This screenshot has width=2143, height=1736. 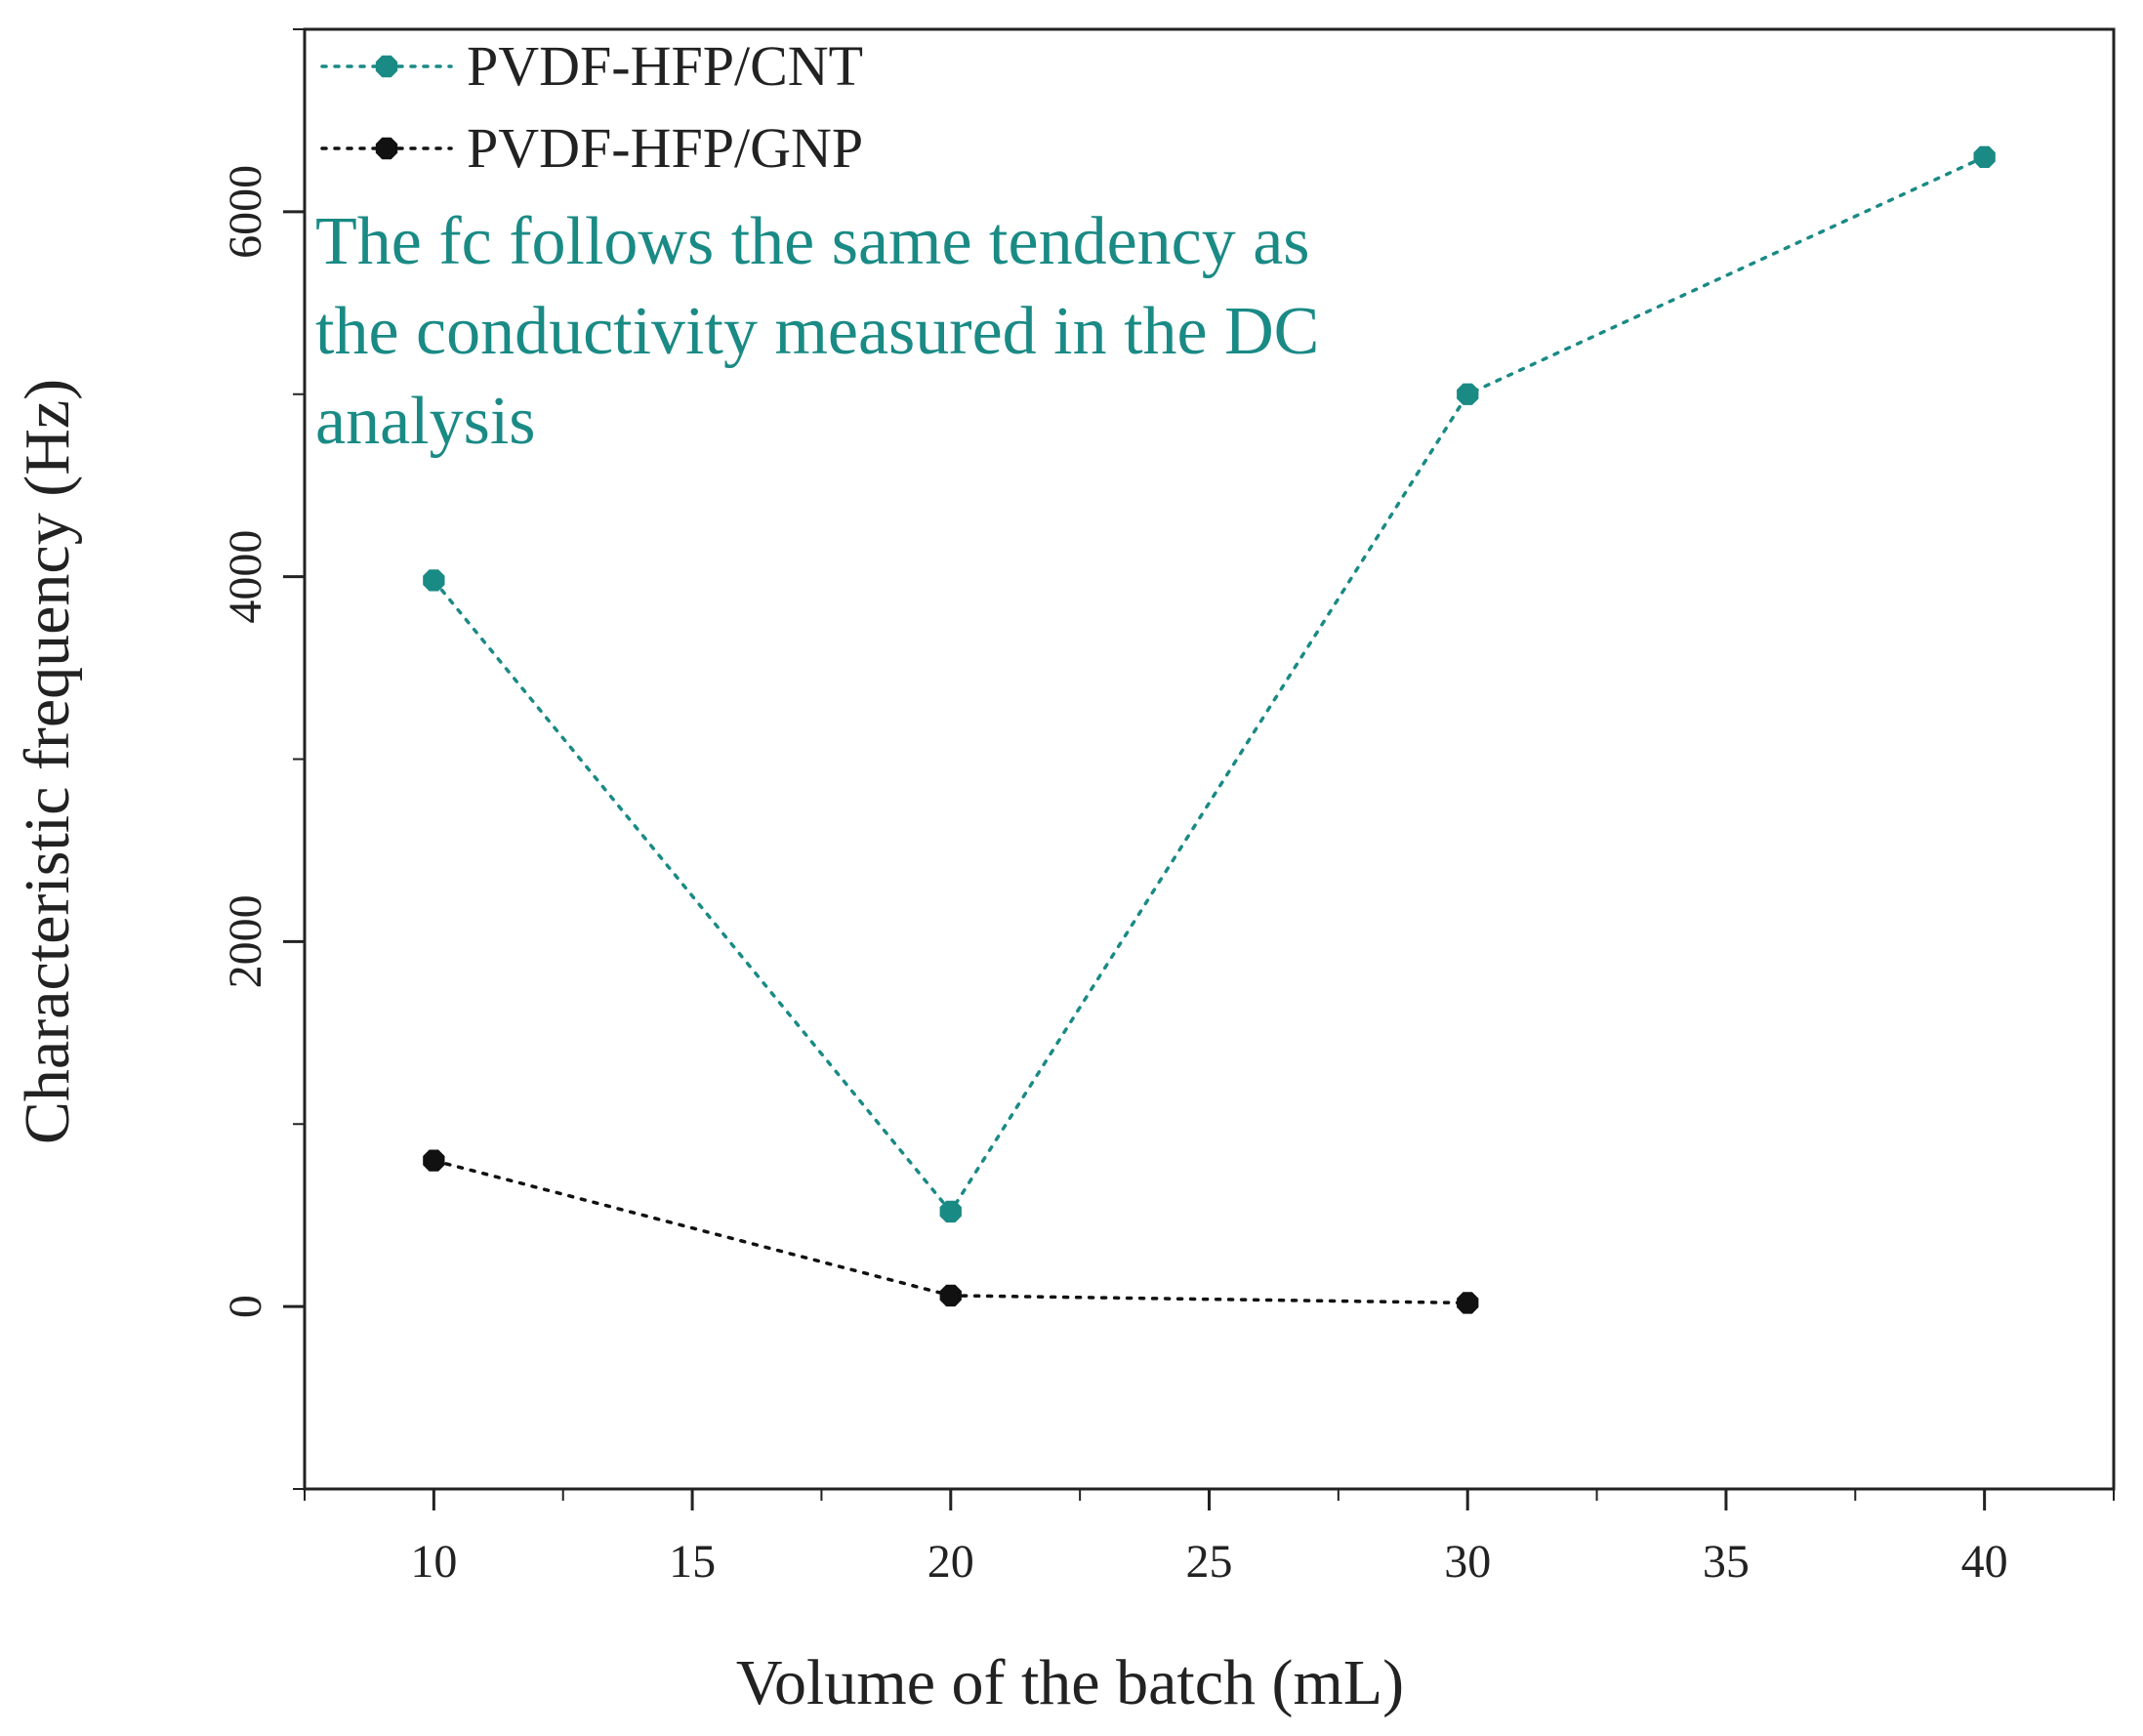 What do you see at coordinates (245, 577) in the screenshot?
I see `y-tick-label: 4000` at bounding box center [245, 577].